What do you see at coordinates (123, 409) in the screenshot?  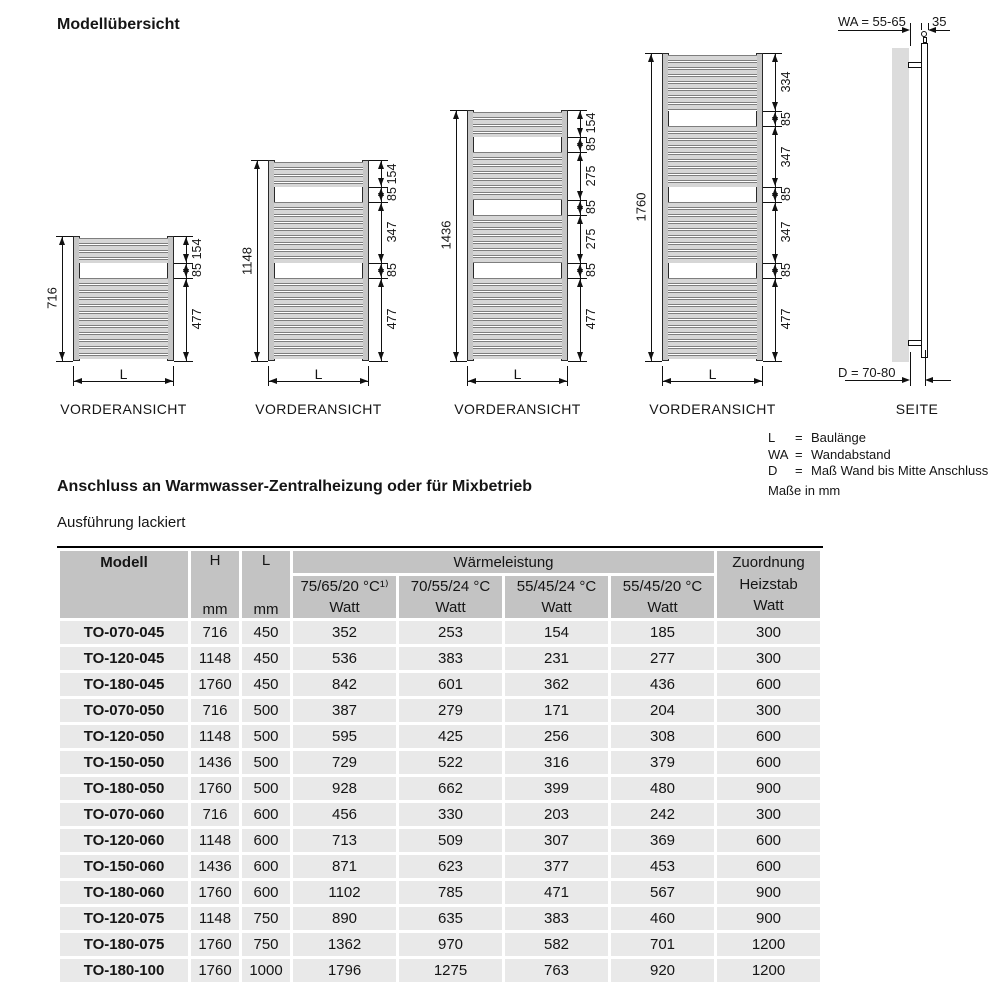 I see `front-view-label: VORDERANSICHT` at bounding box center [123, 409].